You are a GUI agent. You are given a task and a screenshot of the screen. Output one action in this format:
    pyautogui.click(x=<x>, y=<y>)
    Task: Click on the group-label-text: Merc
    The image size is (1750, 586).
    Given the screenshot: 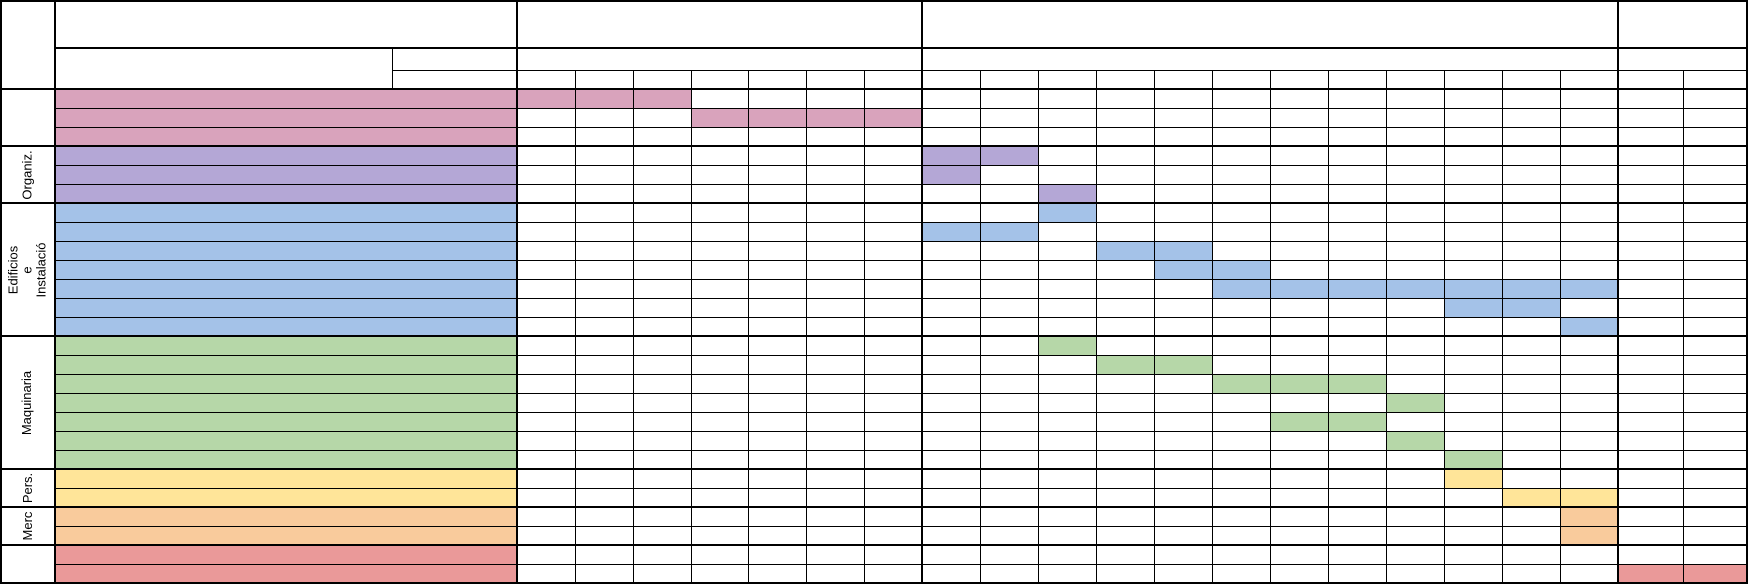 What is the action you would take?
    pyautogui.click(x=27, y=526)
    